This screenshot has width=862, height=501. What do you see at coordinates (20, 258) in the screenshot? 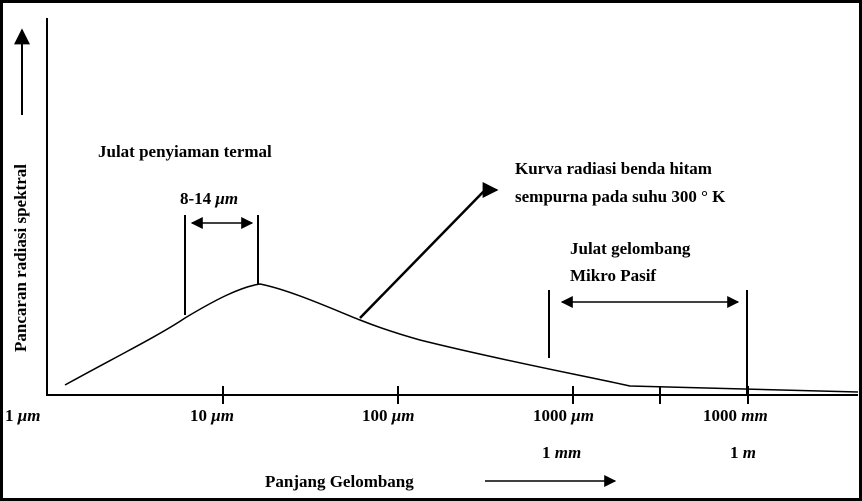
I see `y-axis-label: Pancaran radiasi spektral` at bounding box center [20, 258].